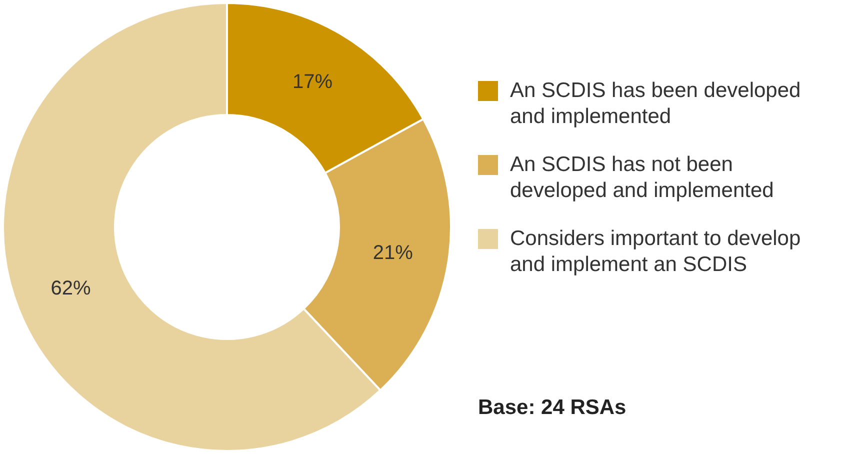 The height and width of the screenshot is (454, 853). What do you see at coordinates (656, 252) in the screenshot?
I see `legend-label: Considers important to develop and implement an SCDIS` at bounding box center [656, 252].